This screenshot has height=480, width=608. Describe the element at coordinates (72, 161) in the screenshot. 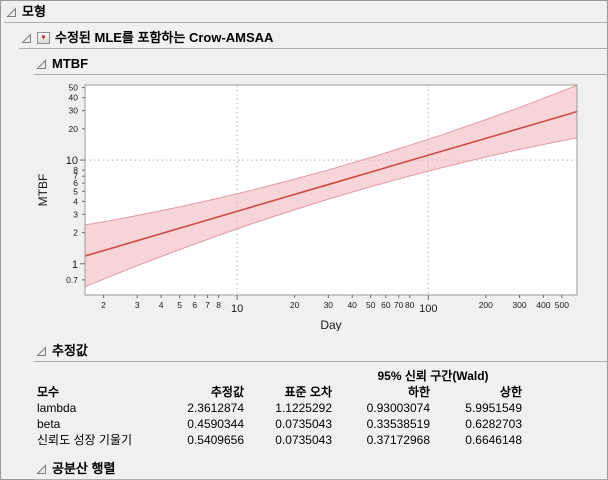

I see `y-tick-label: 10` at that location.